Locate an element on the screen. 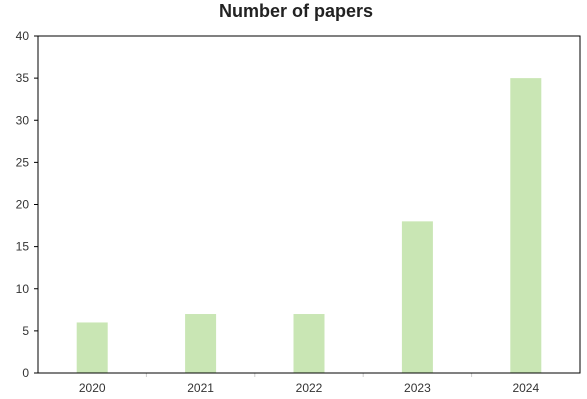 Image resolution: width=587 pixels, height=399 pixels. chart-title: Number of papers is located at coordinates (296, 11).